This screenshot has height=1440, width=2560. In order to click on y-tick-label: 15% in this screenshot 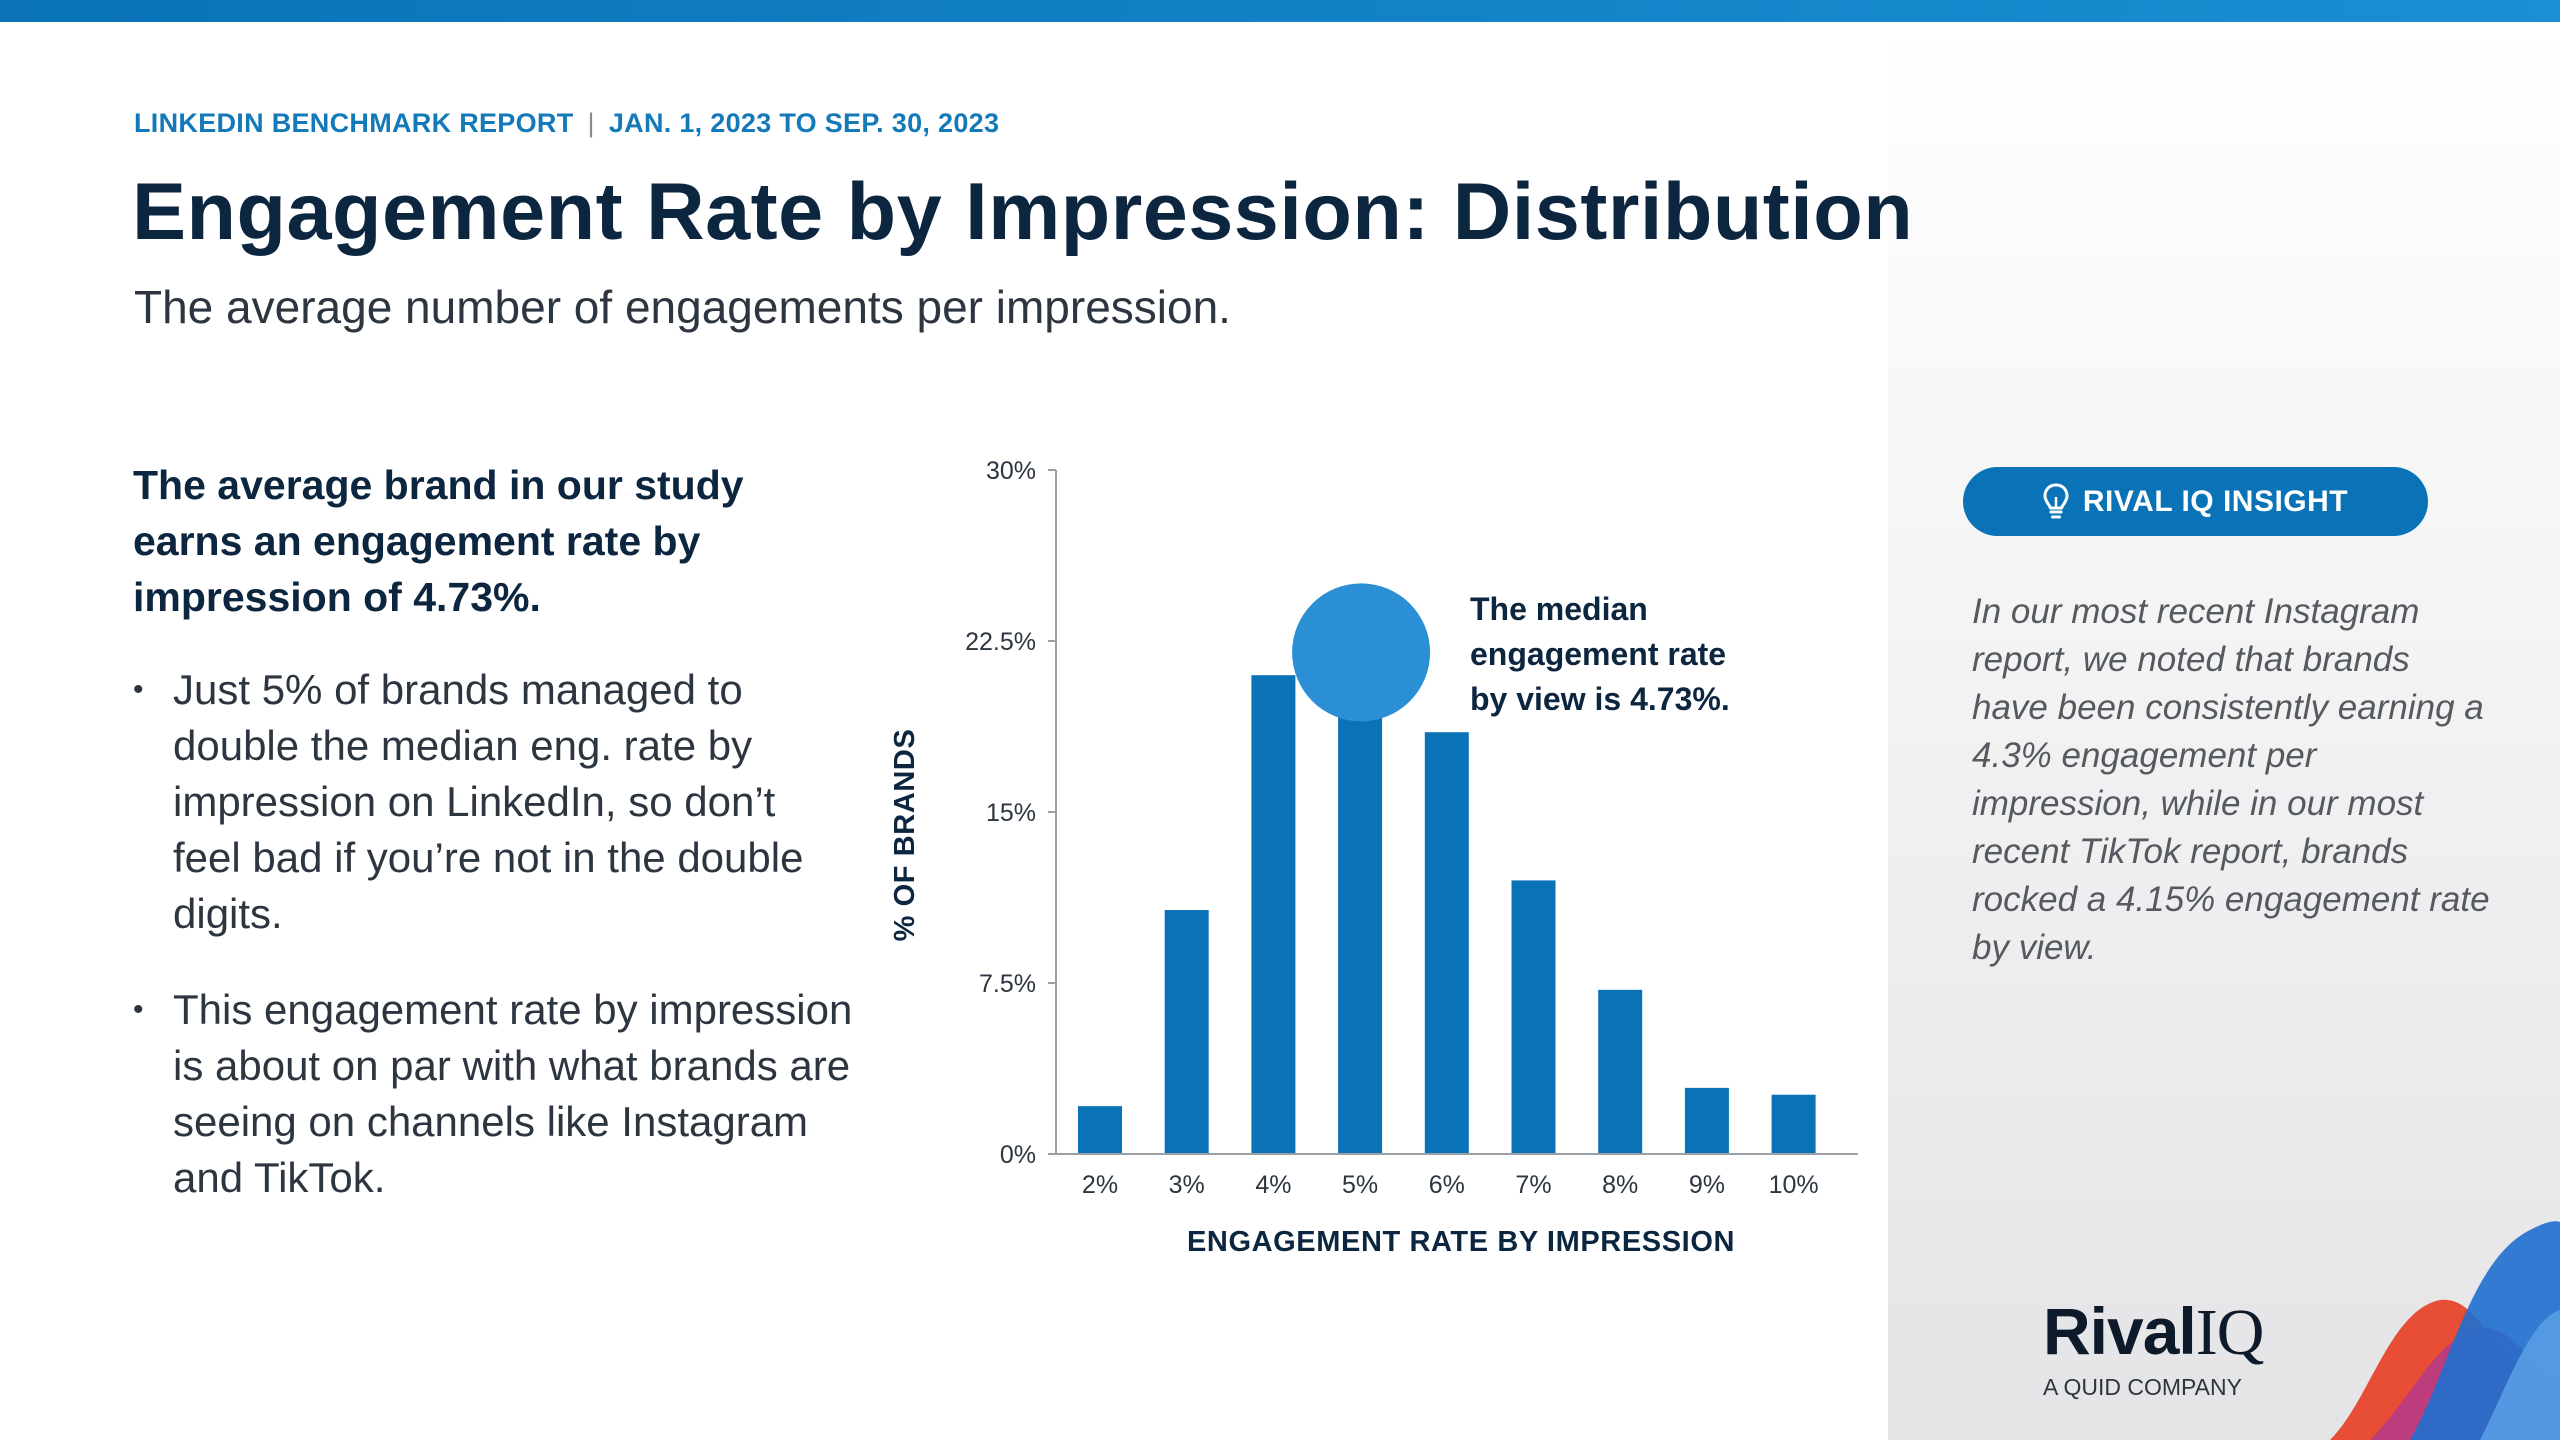, I will do `click(1011, 813)`.